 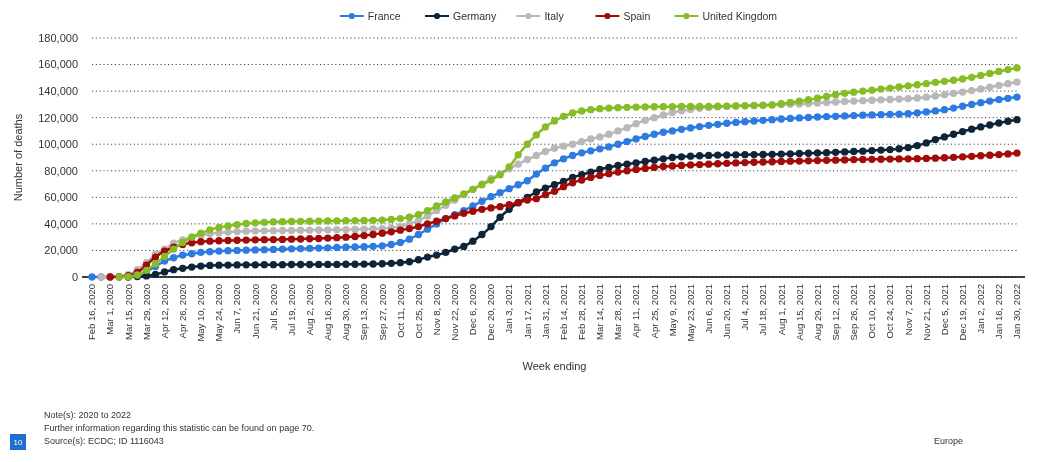 What do you see at coordinates (273, 307) in the screenshot?
I see `x-tick-label: Jul 5, 2020` at bounding box center [273, 307].